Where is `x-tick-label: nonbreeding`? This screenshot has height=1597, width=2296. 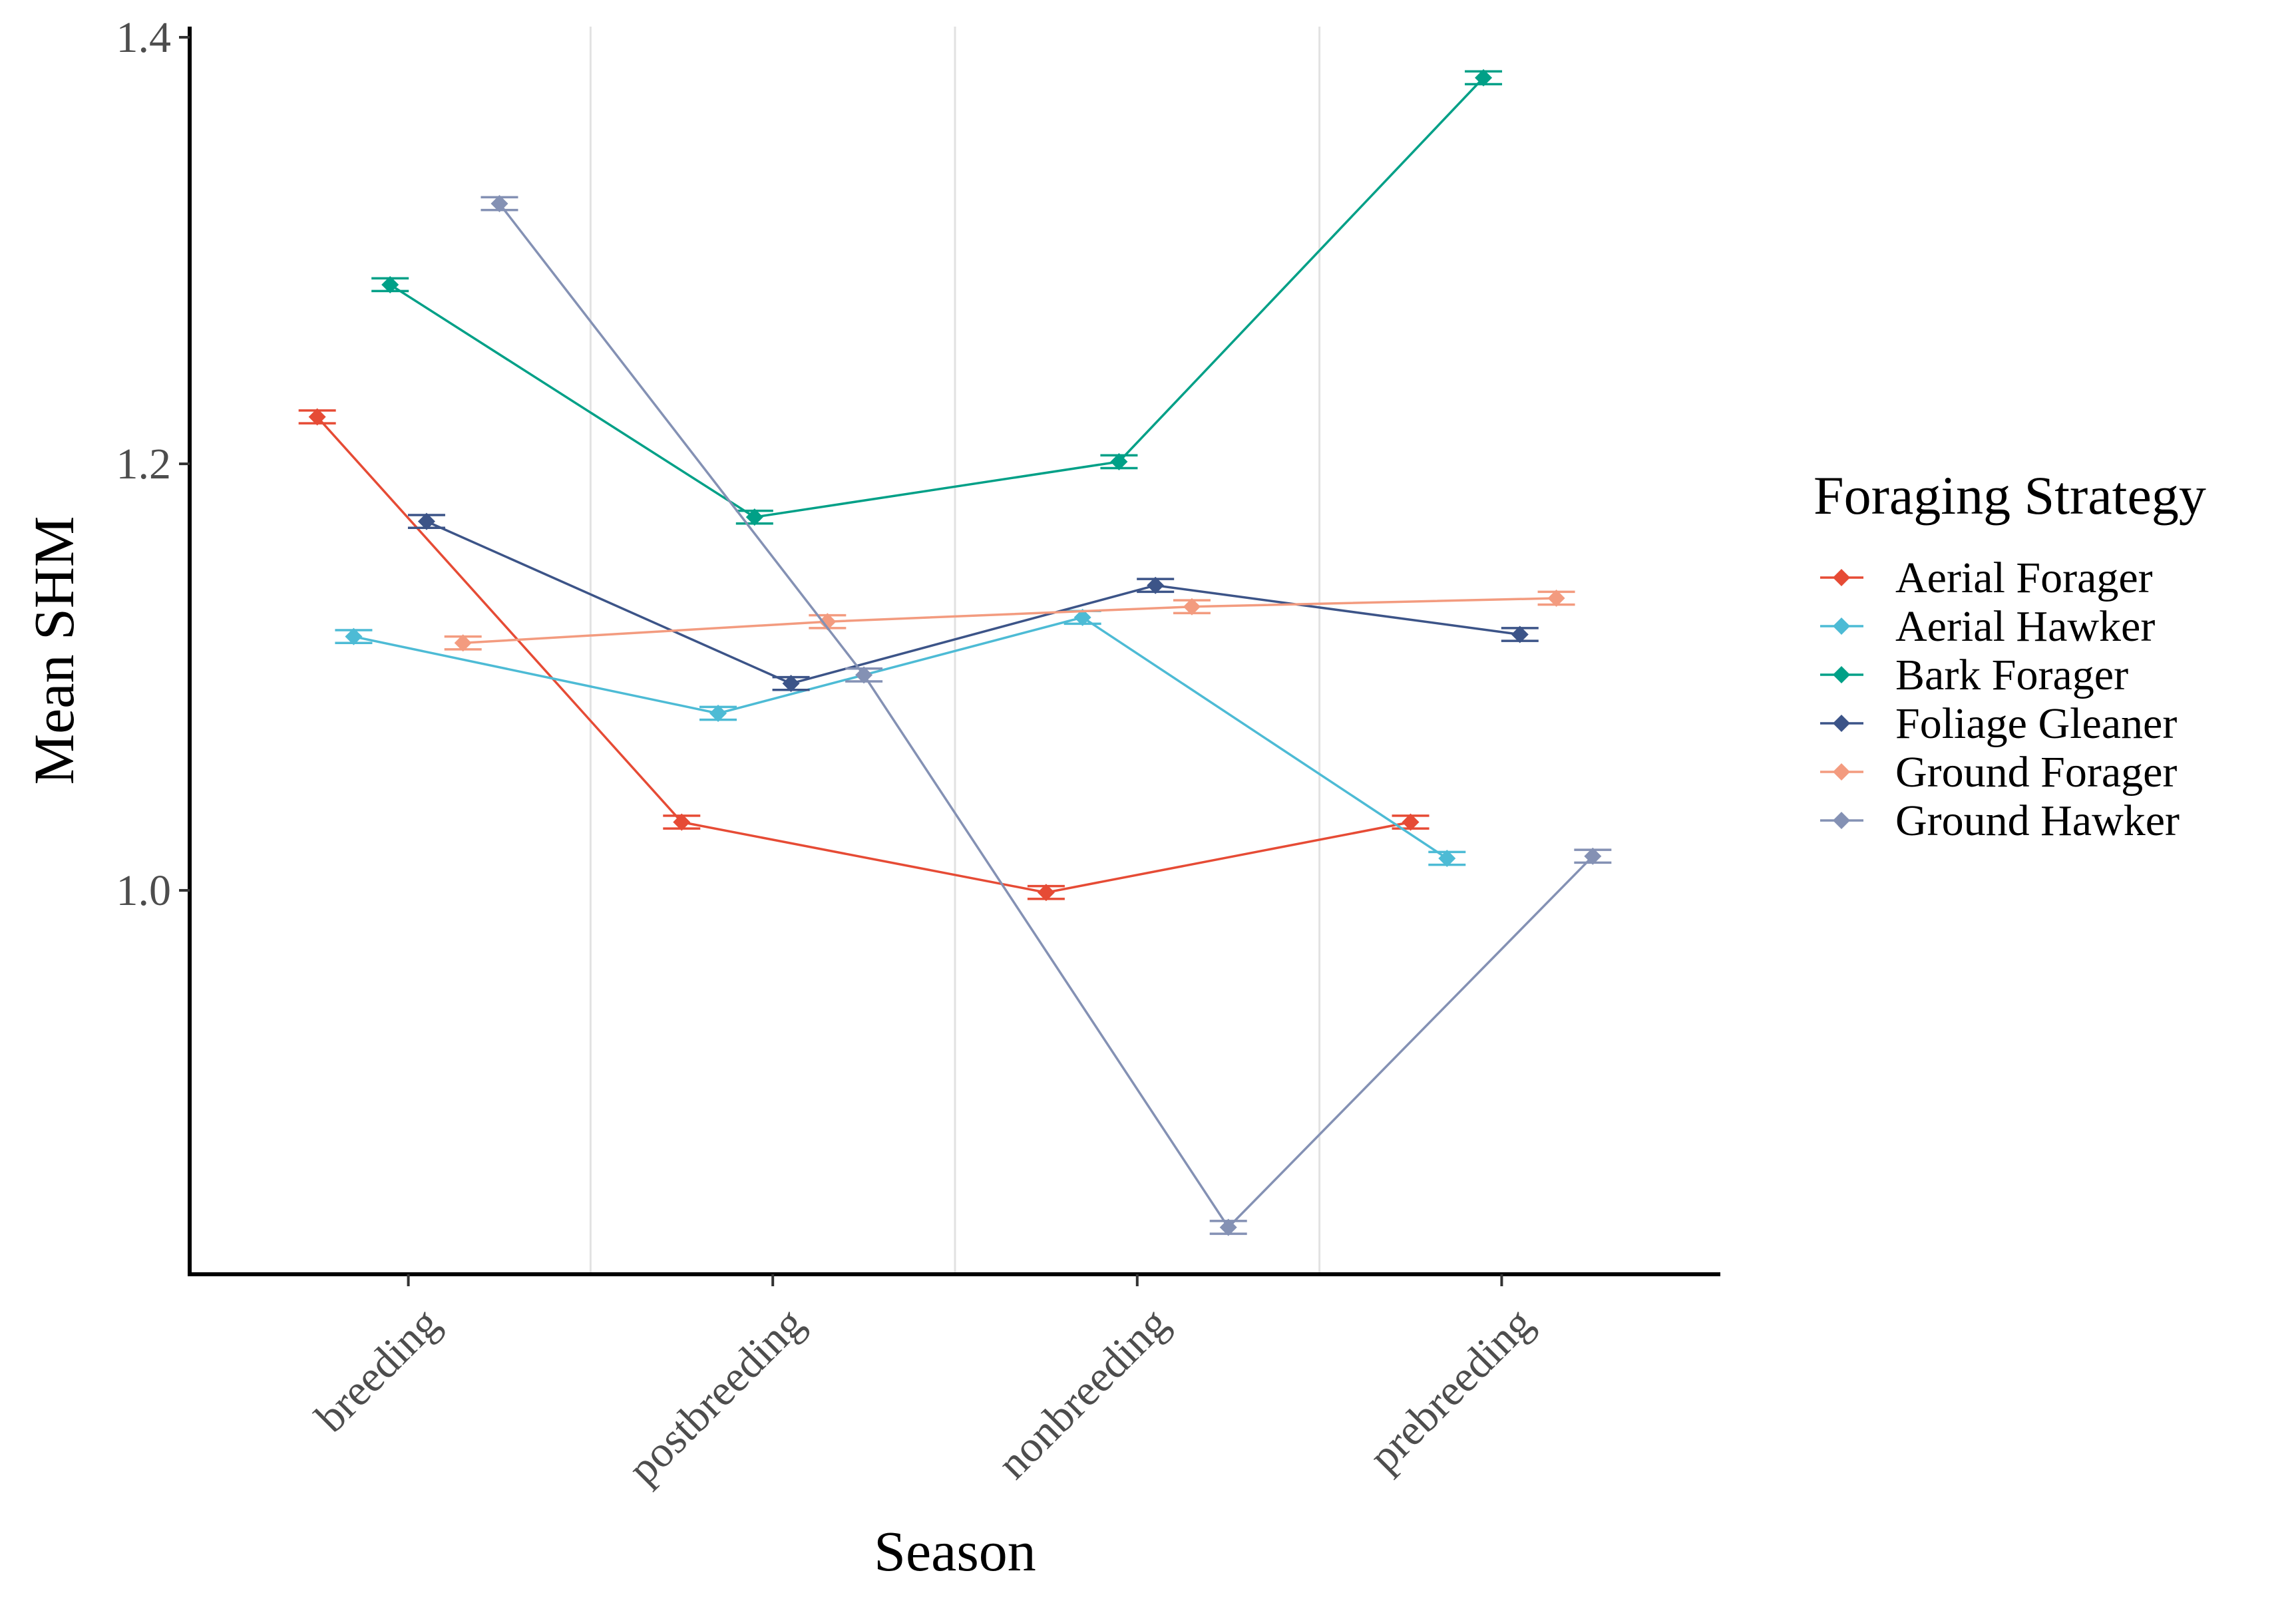 x-tick-label: nonbreeding is located at coordinates (1083, 1394).